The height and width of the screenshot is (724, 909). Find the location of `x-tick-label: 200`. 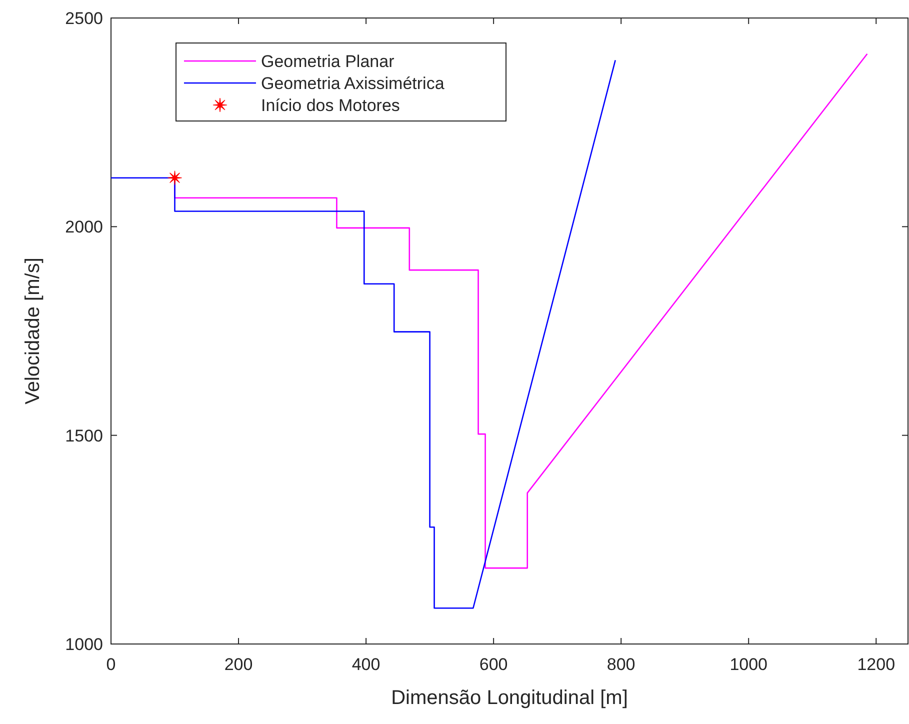

x-tick-label: 200 is located at coordinates (238, 664).